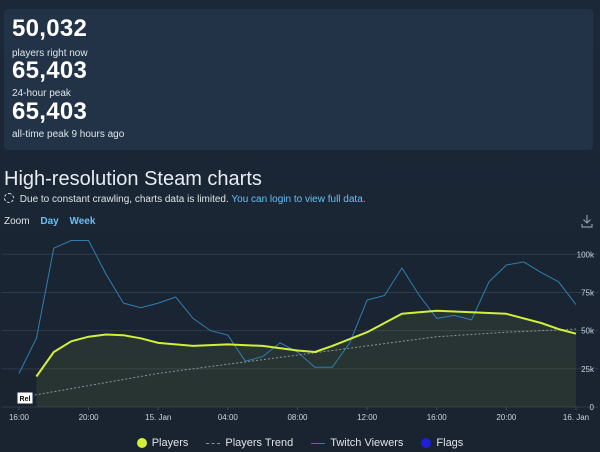 The image size is (600, 452). Describe the element at coordinates (588, 331) in the screenshot. I see `y-tick-label: 50k` at that location.